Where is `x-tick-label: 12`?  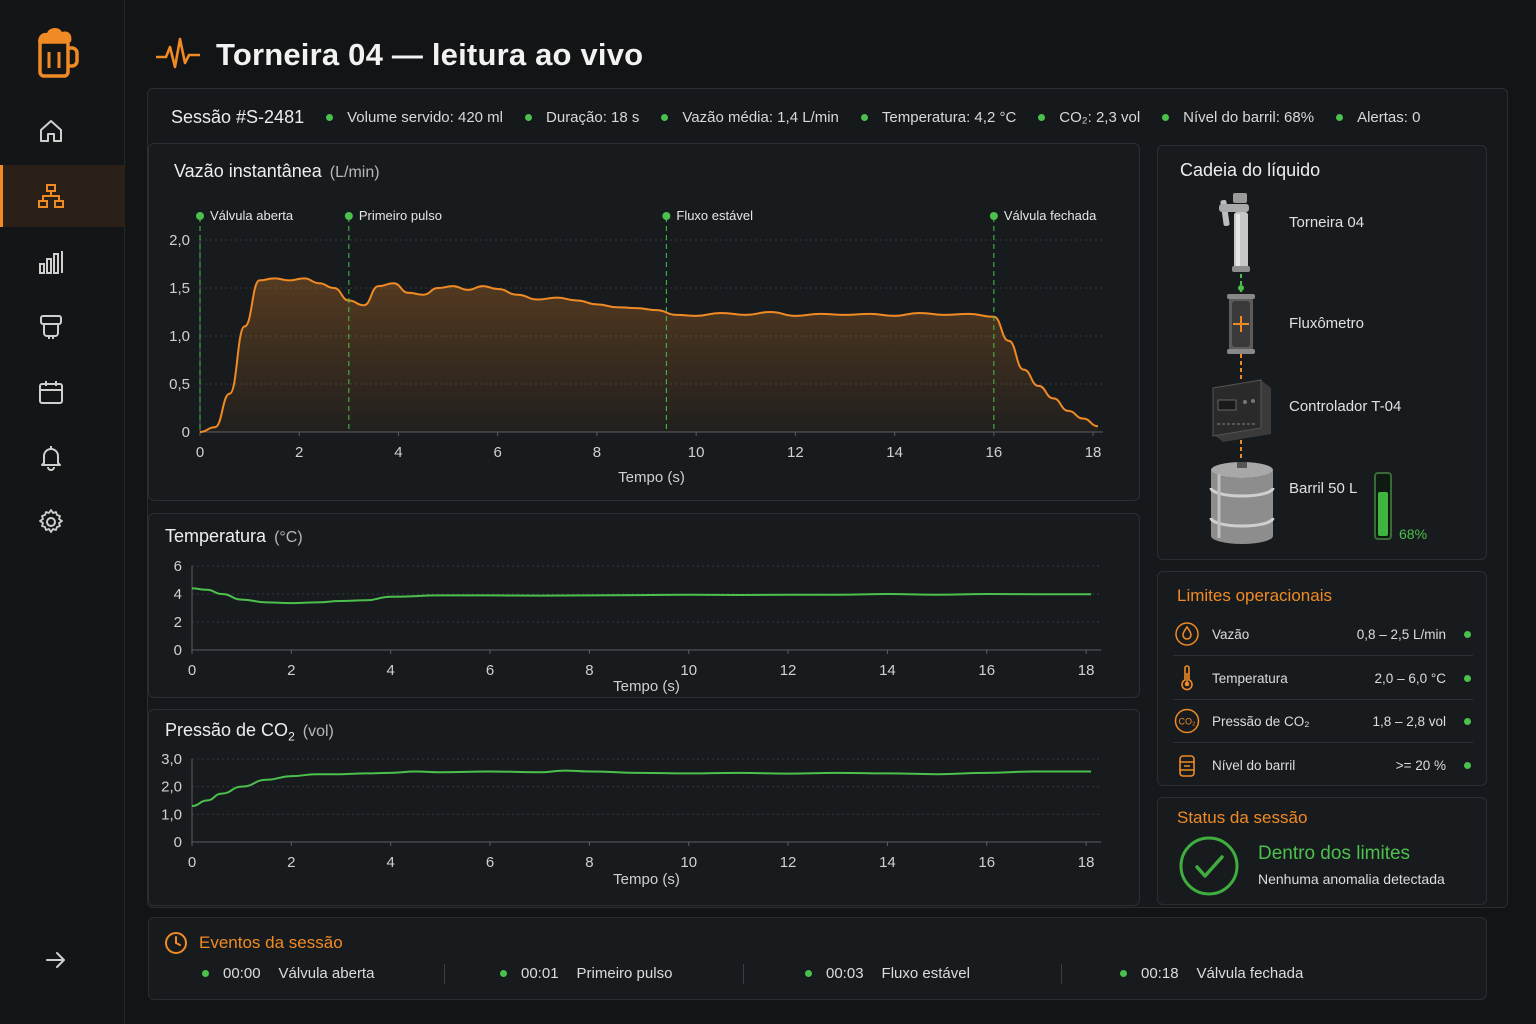 x-tick-label: 12 is located at coordinates (788, 670).